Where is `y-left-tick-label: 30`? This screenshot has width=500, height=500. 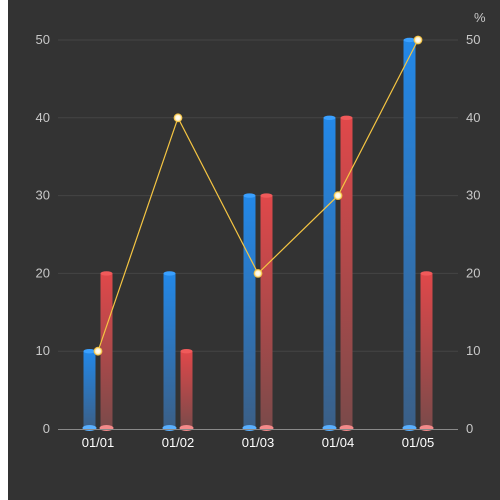 y-left-tick-label: 30 is located at coordinates (43, 195).